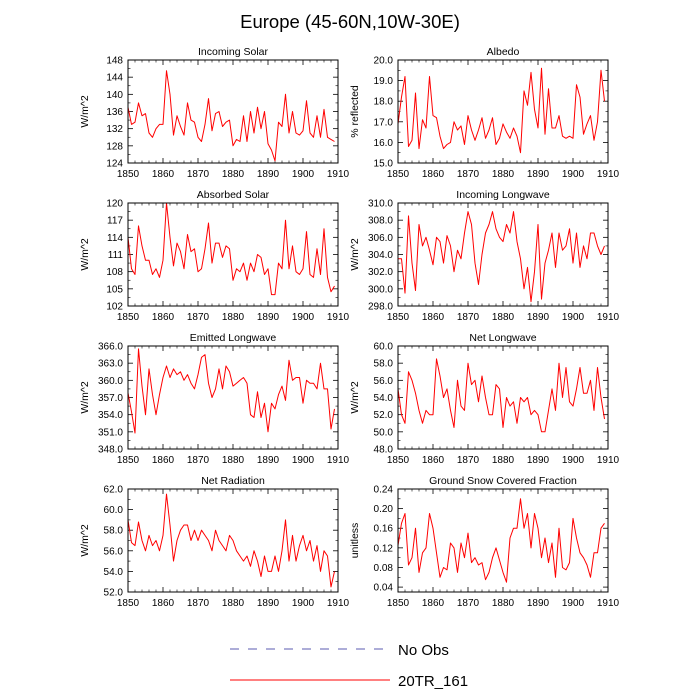 The image size is (700, 700). I want to click on panel-title: Absorbed Solar, so click(233, 195).